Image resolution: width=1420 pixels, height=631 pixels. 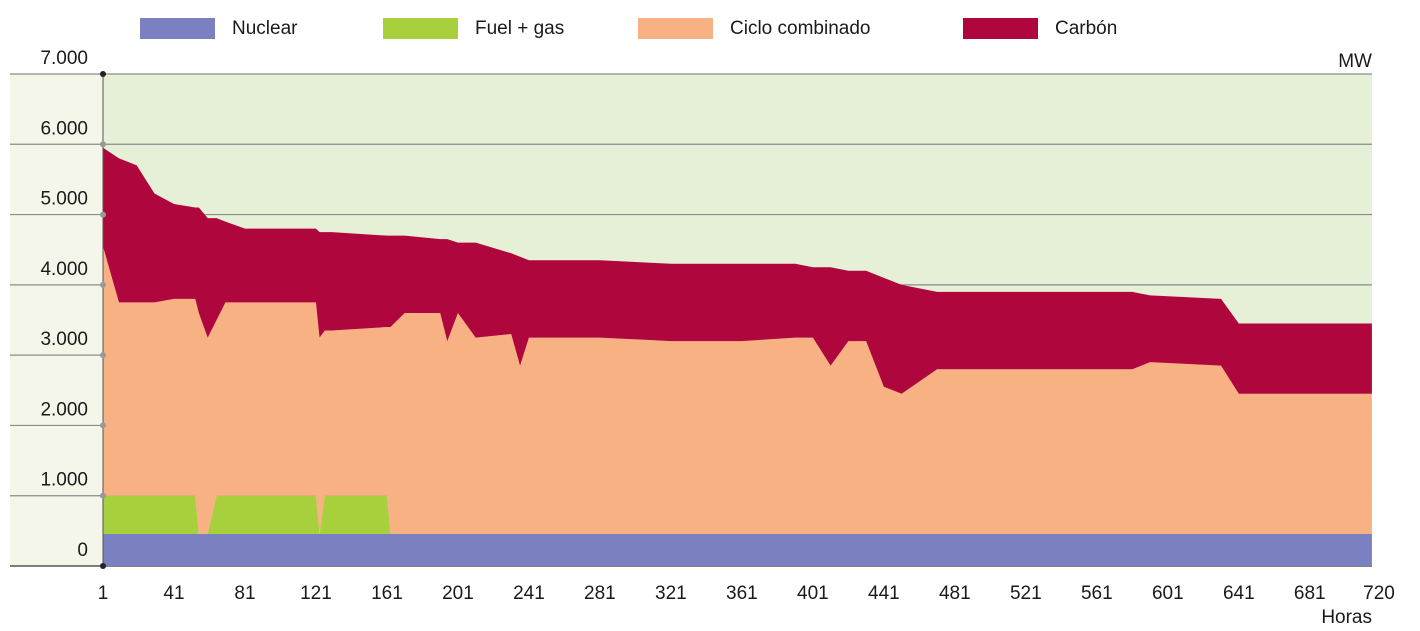 I want to click on x-tick-label: 361, so click(x=742, y=593).